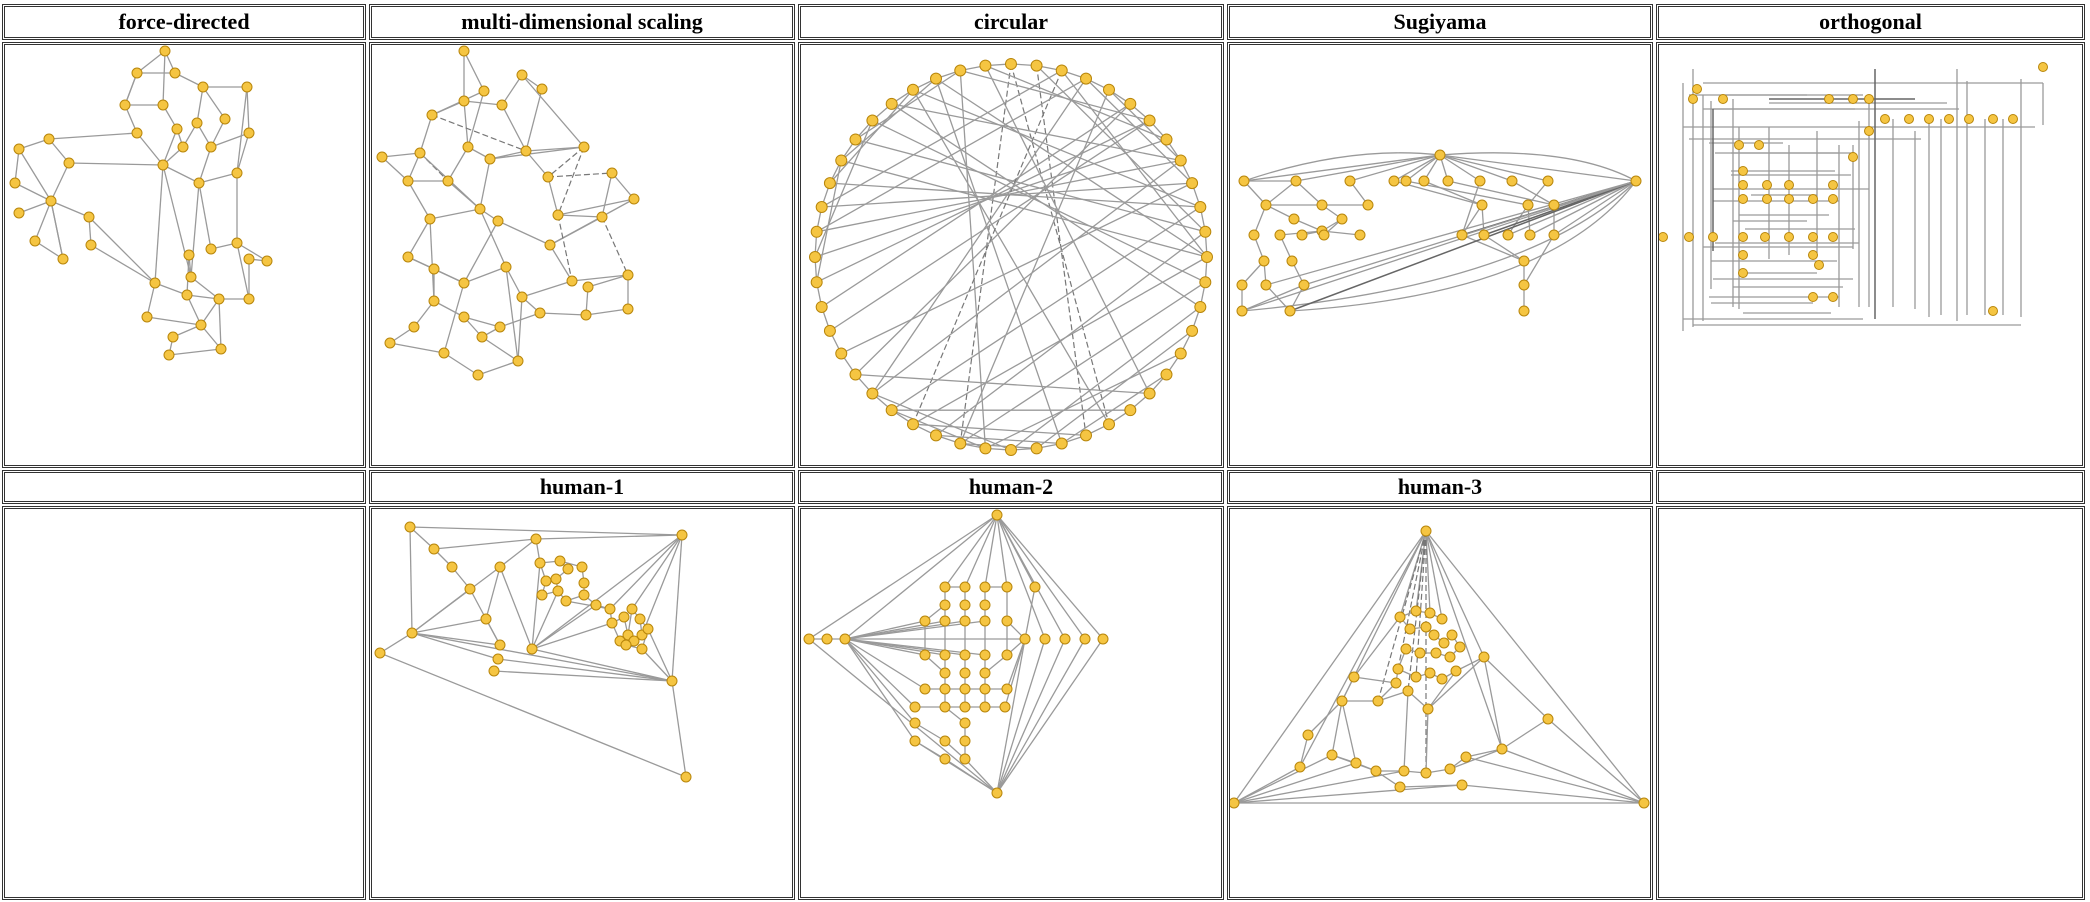  Describe the element at coordinates (582, 487) in the screenshot. I see `panel-title-human-1: human-1` at that location.